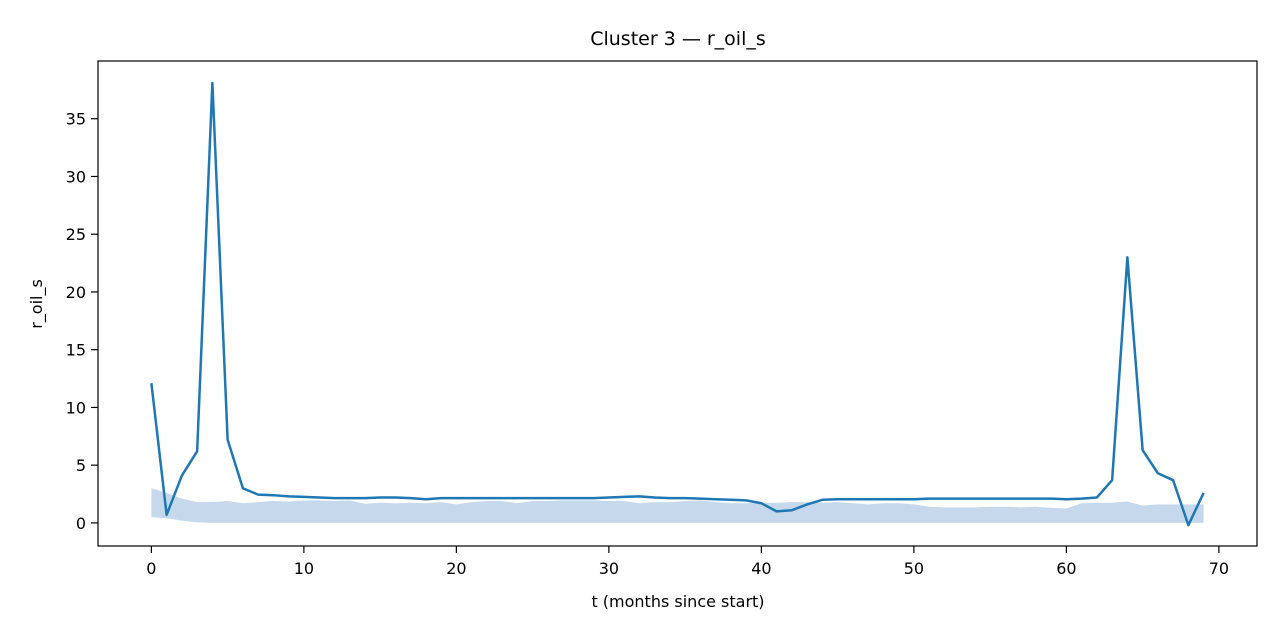  I want to click on y-axis-label: r_oil_s, so click(37, 304).